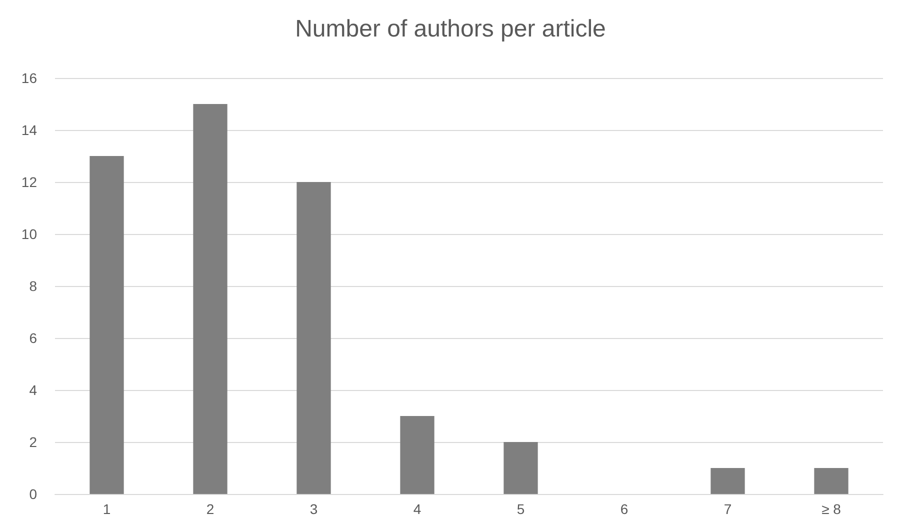  I want to click on x-tick-label: 2, so click(210, 509).